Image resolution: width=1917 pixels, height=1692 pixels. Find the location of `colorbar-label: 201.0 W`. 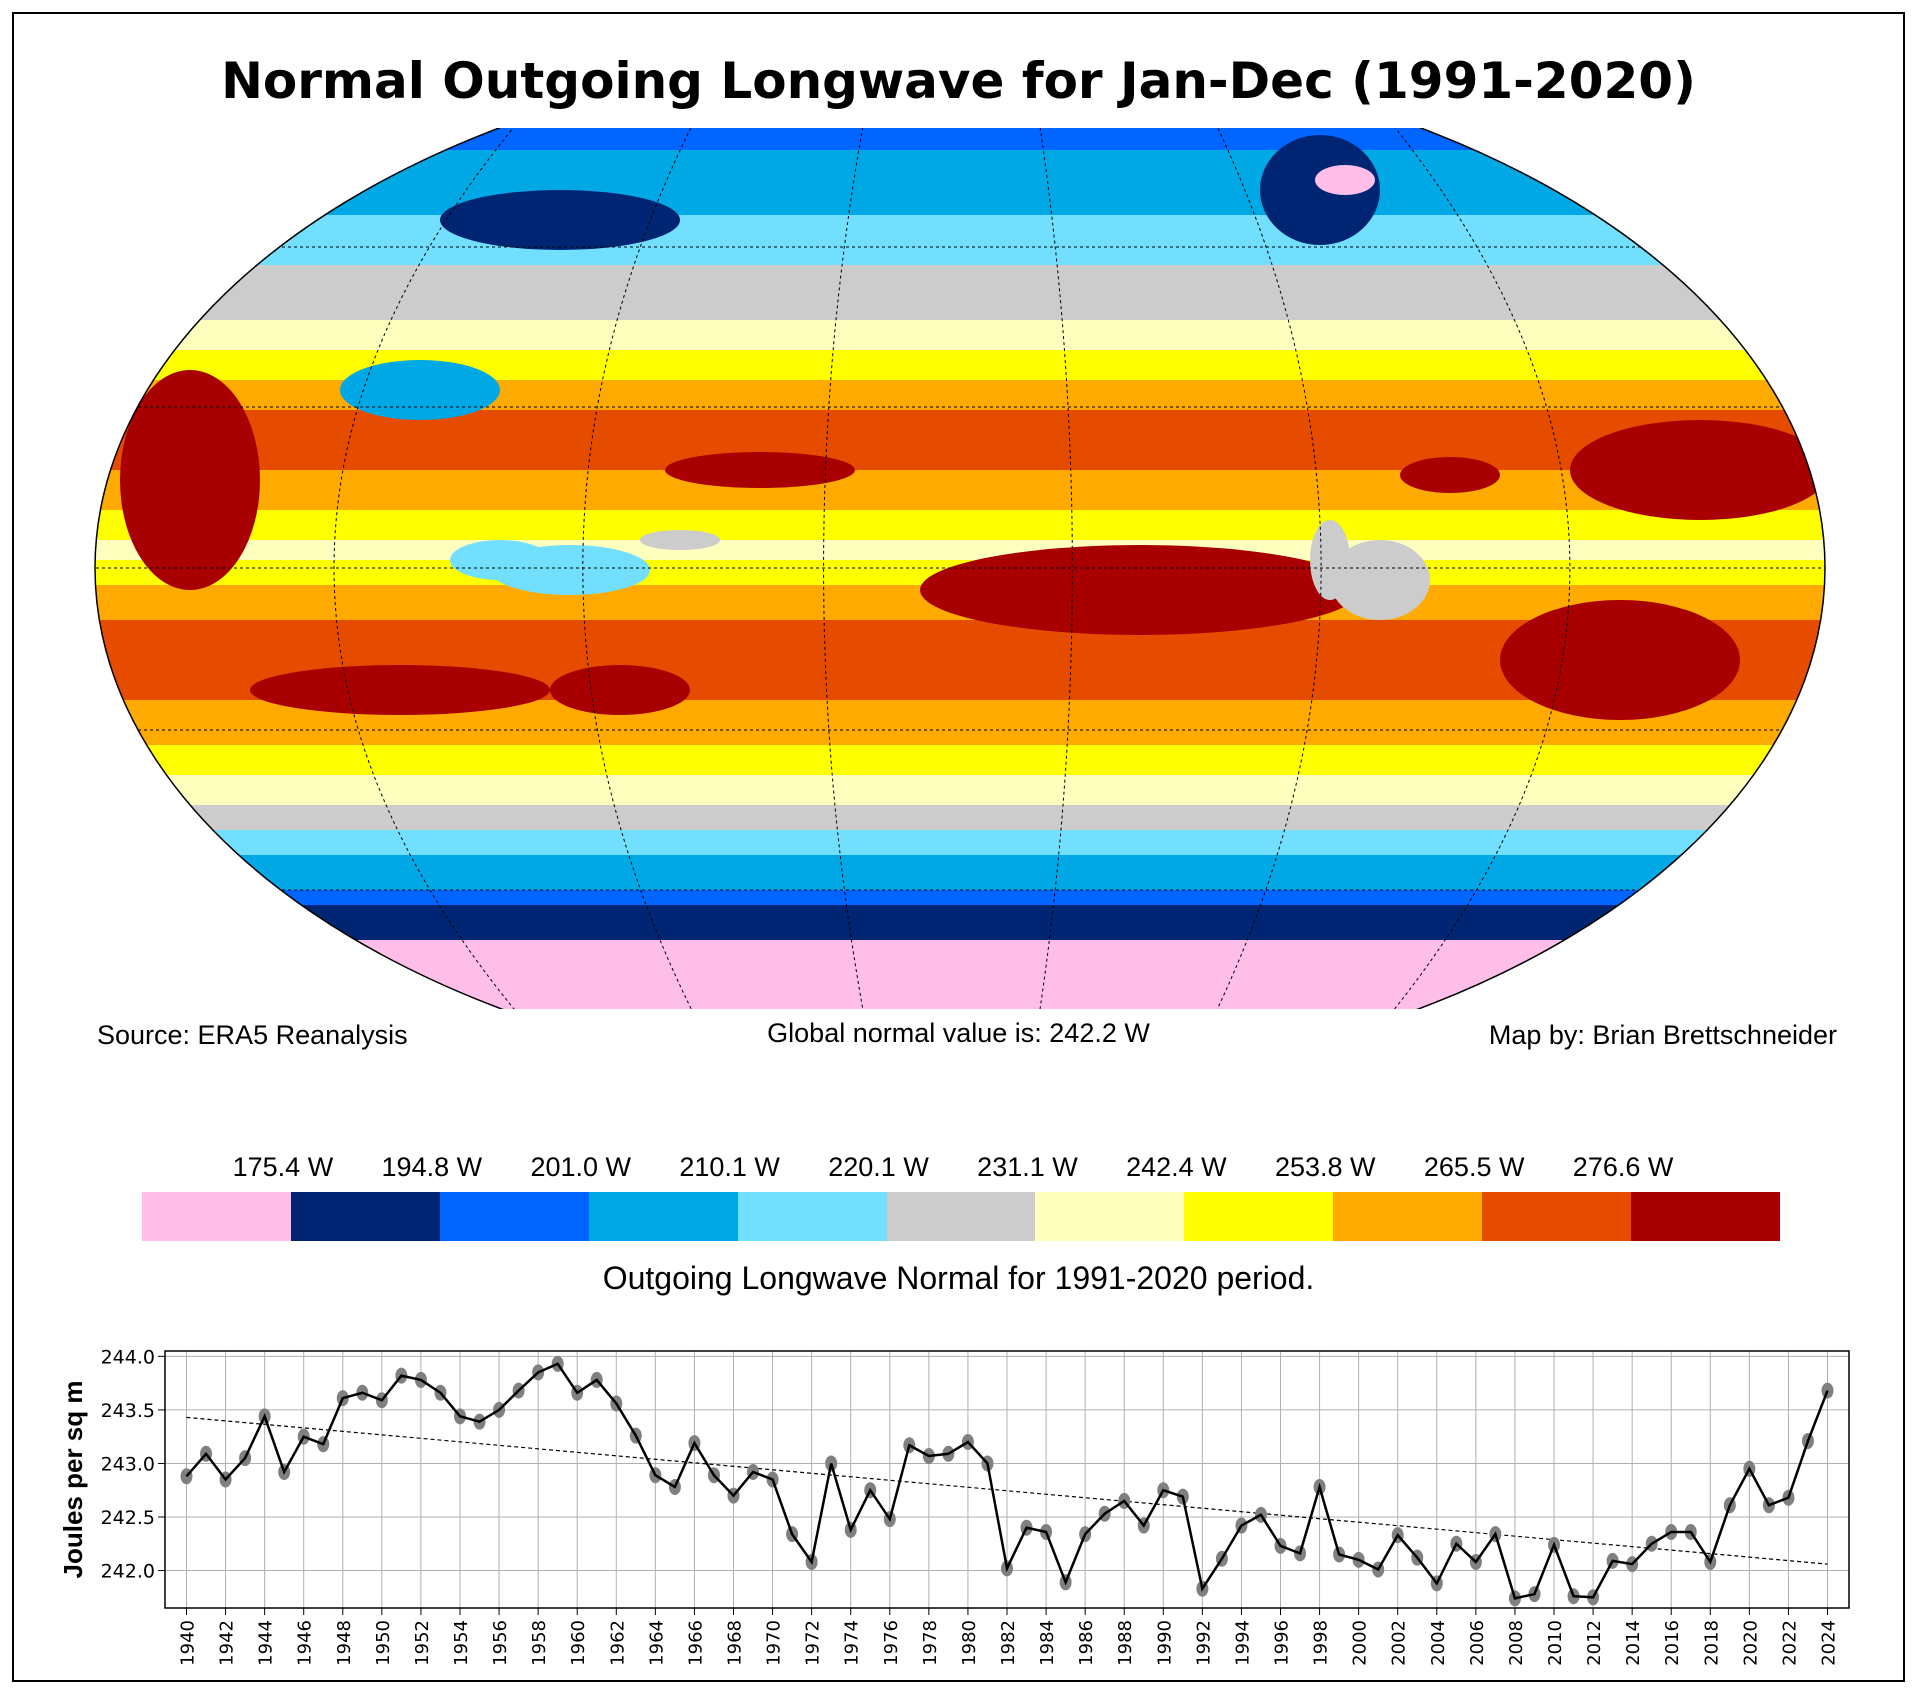

colorbar-label: 201.0 W is located at coordinates (580, 1167).